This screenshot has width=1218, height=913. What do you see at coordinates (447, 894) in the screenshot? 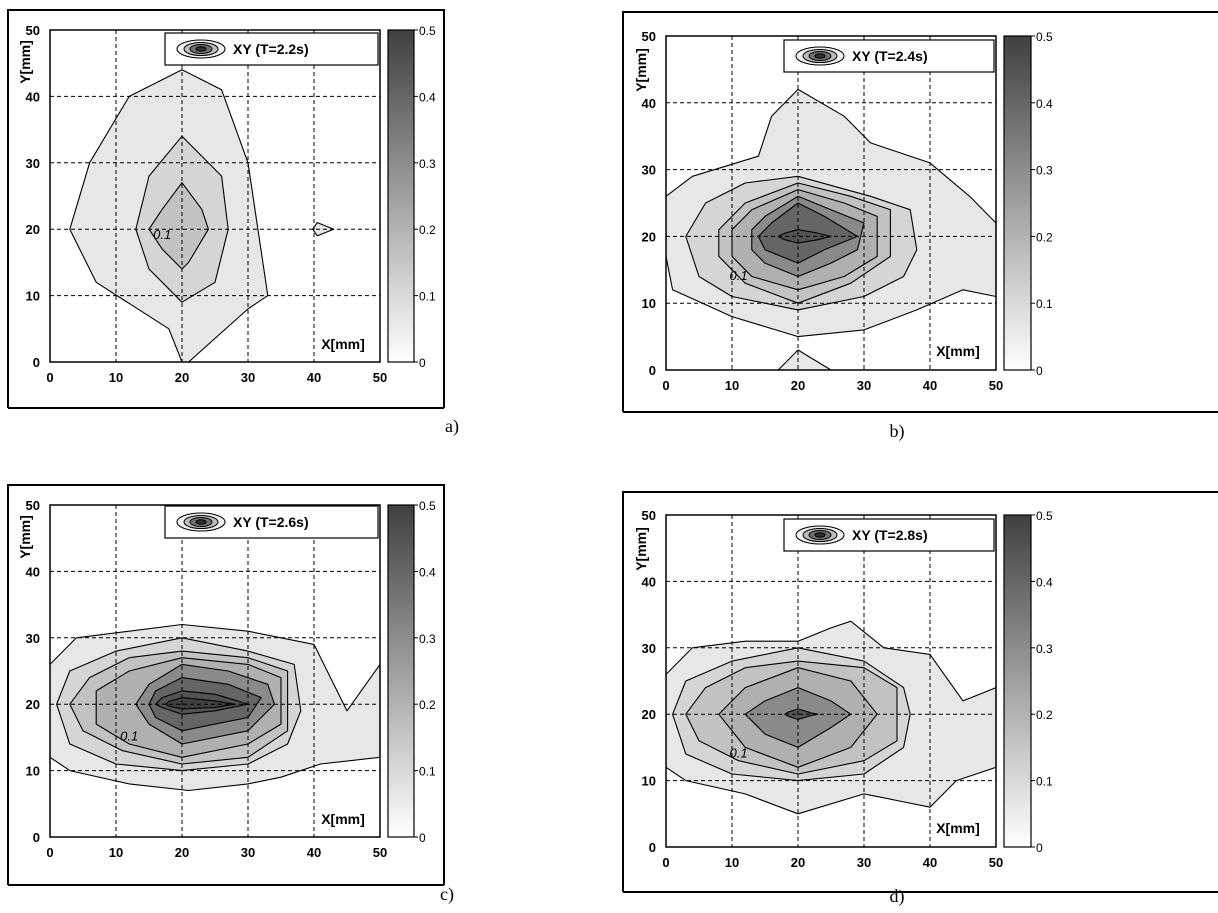
I see `panel-caption: c)` at bounding box center [447, 894].